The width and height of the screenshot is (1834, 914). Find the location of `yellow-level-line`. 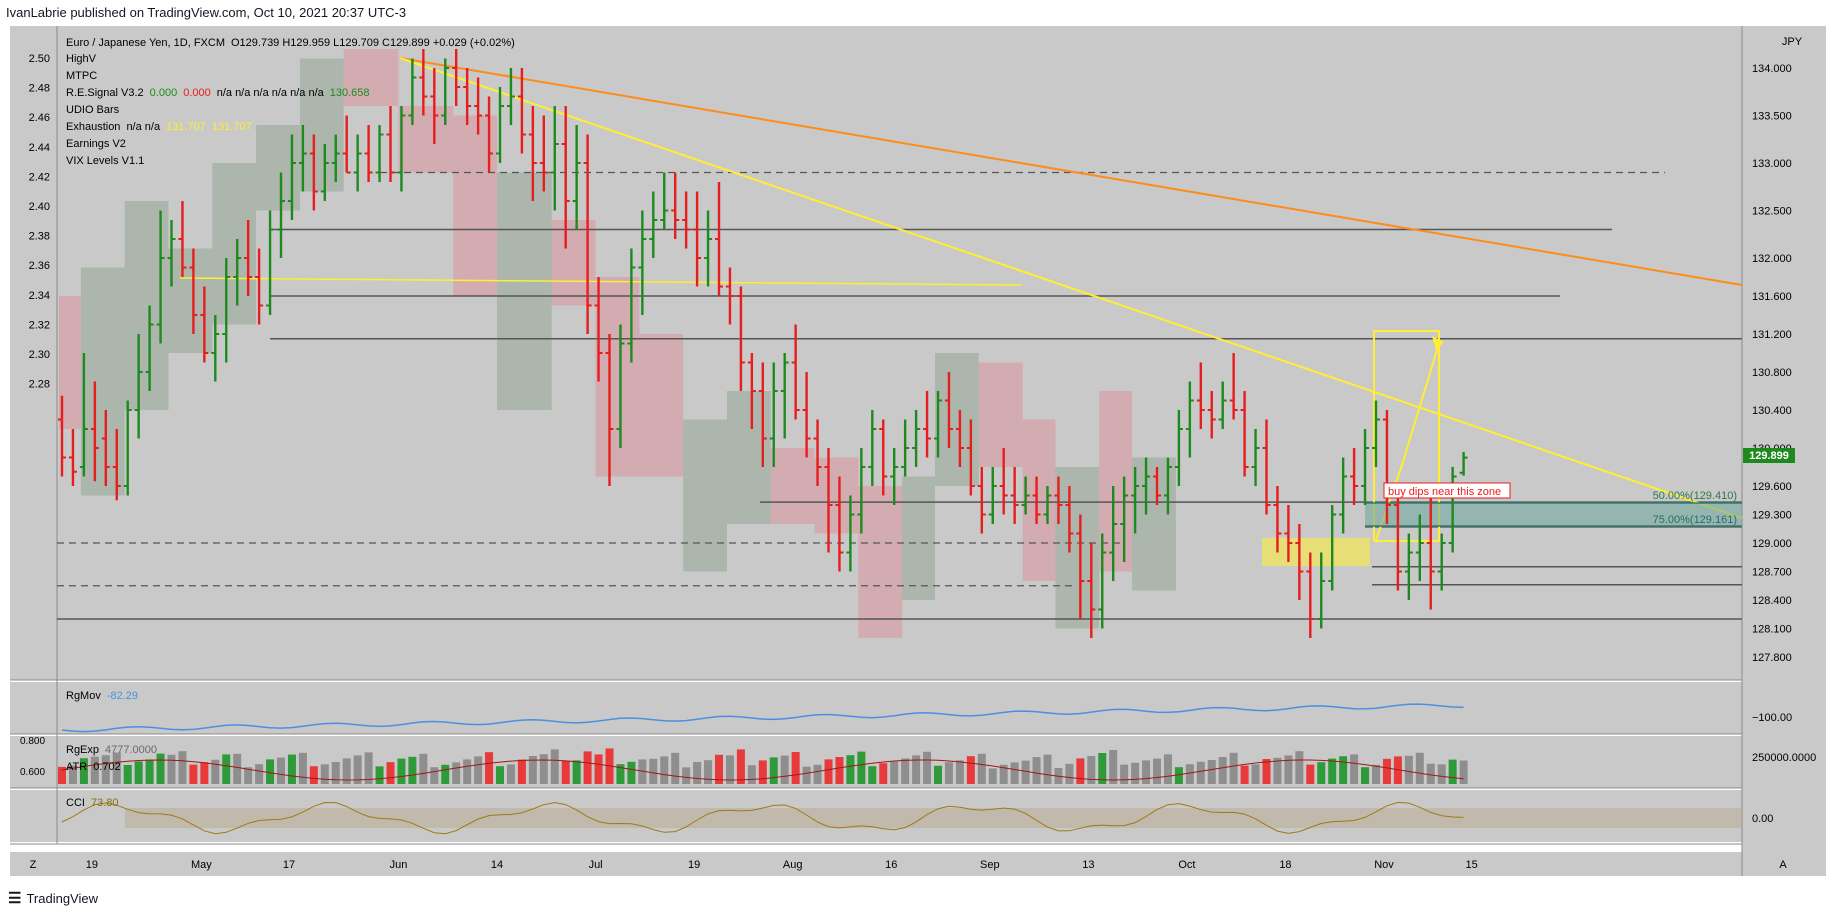

yellow-level-line is located at coordinates (601, 281).